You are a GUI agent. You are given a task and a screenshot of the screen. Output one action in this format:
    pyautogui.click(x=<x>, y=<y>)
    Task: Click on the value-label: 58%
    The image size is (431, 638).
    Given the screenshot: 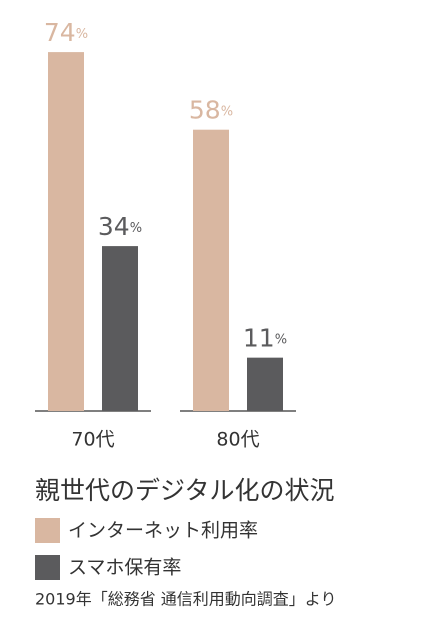 What is the action you would take?
    pyautogui.click(x=211, y=110)
    